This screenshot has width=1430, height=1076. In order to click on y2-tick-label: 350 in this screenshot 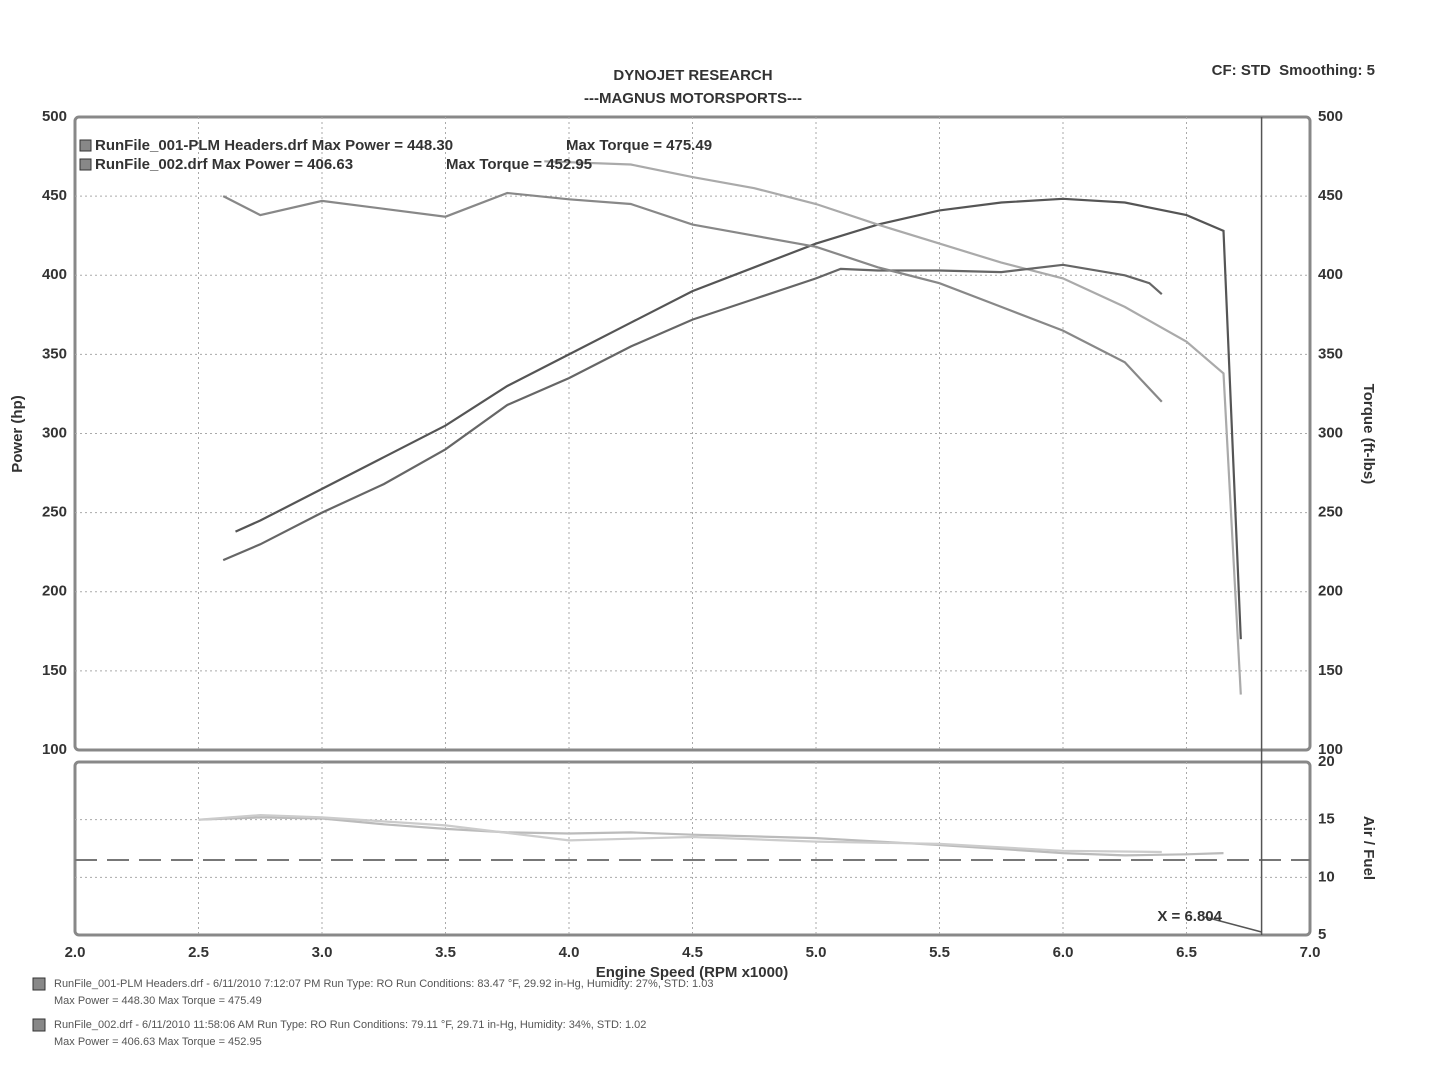, I will do `click(1330, 353)`.